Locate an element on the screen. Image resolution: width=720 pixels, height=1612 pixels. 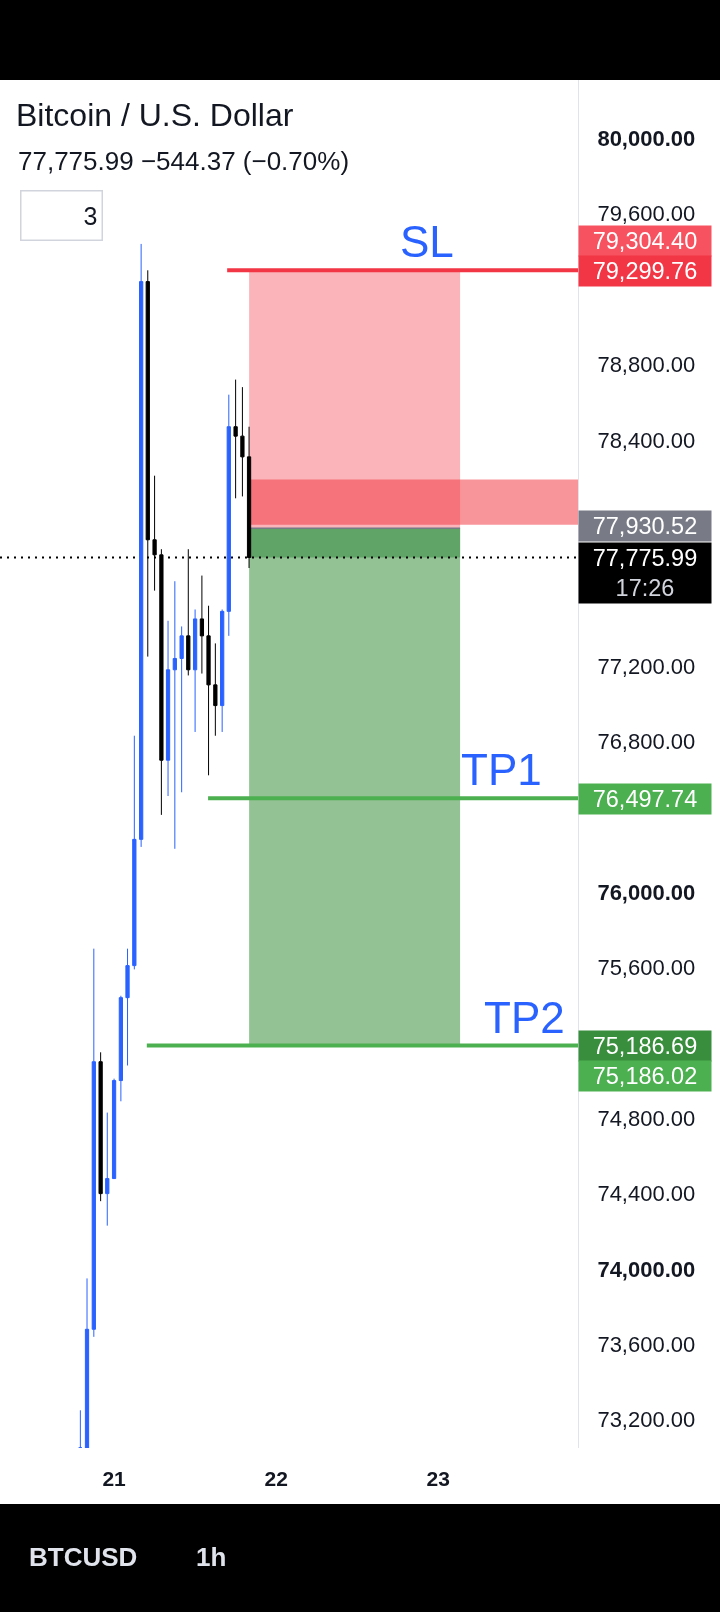
y-tick-label: 75,600.00 is located at coordinates (646, 968).